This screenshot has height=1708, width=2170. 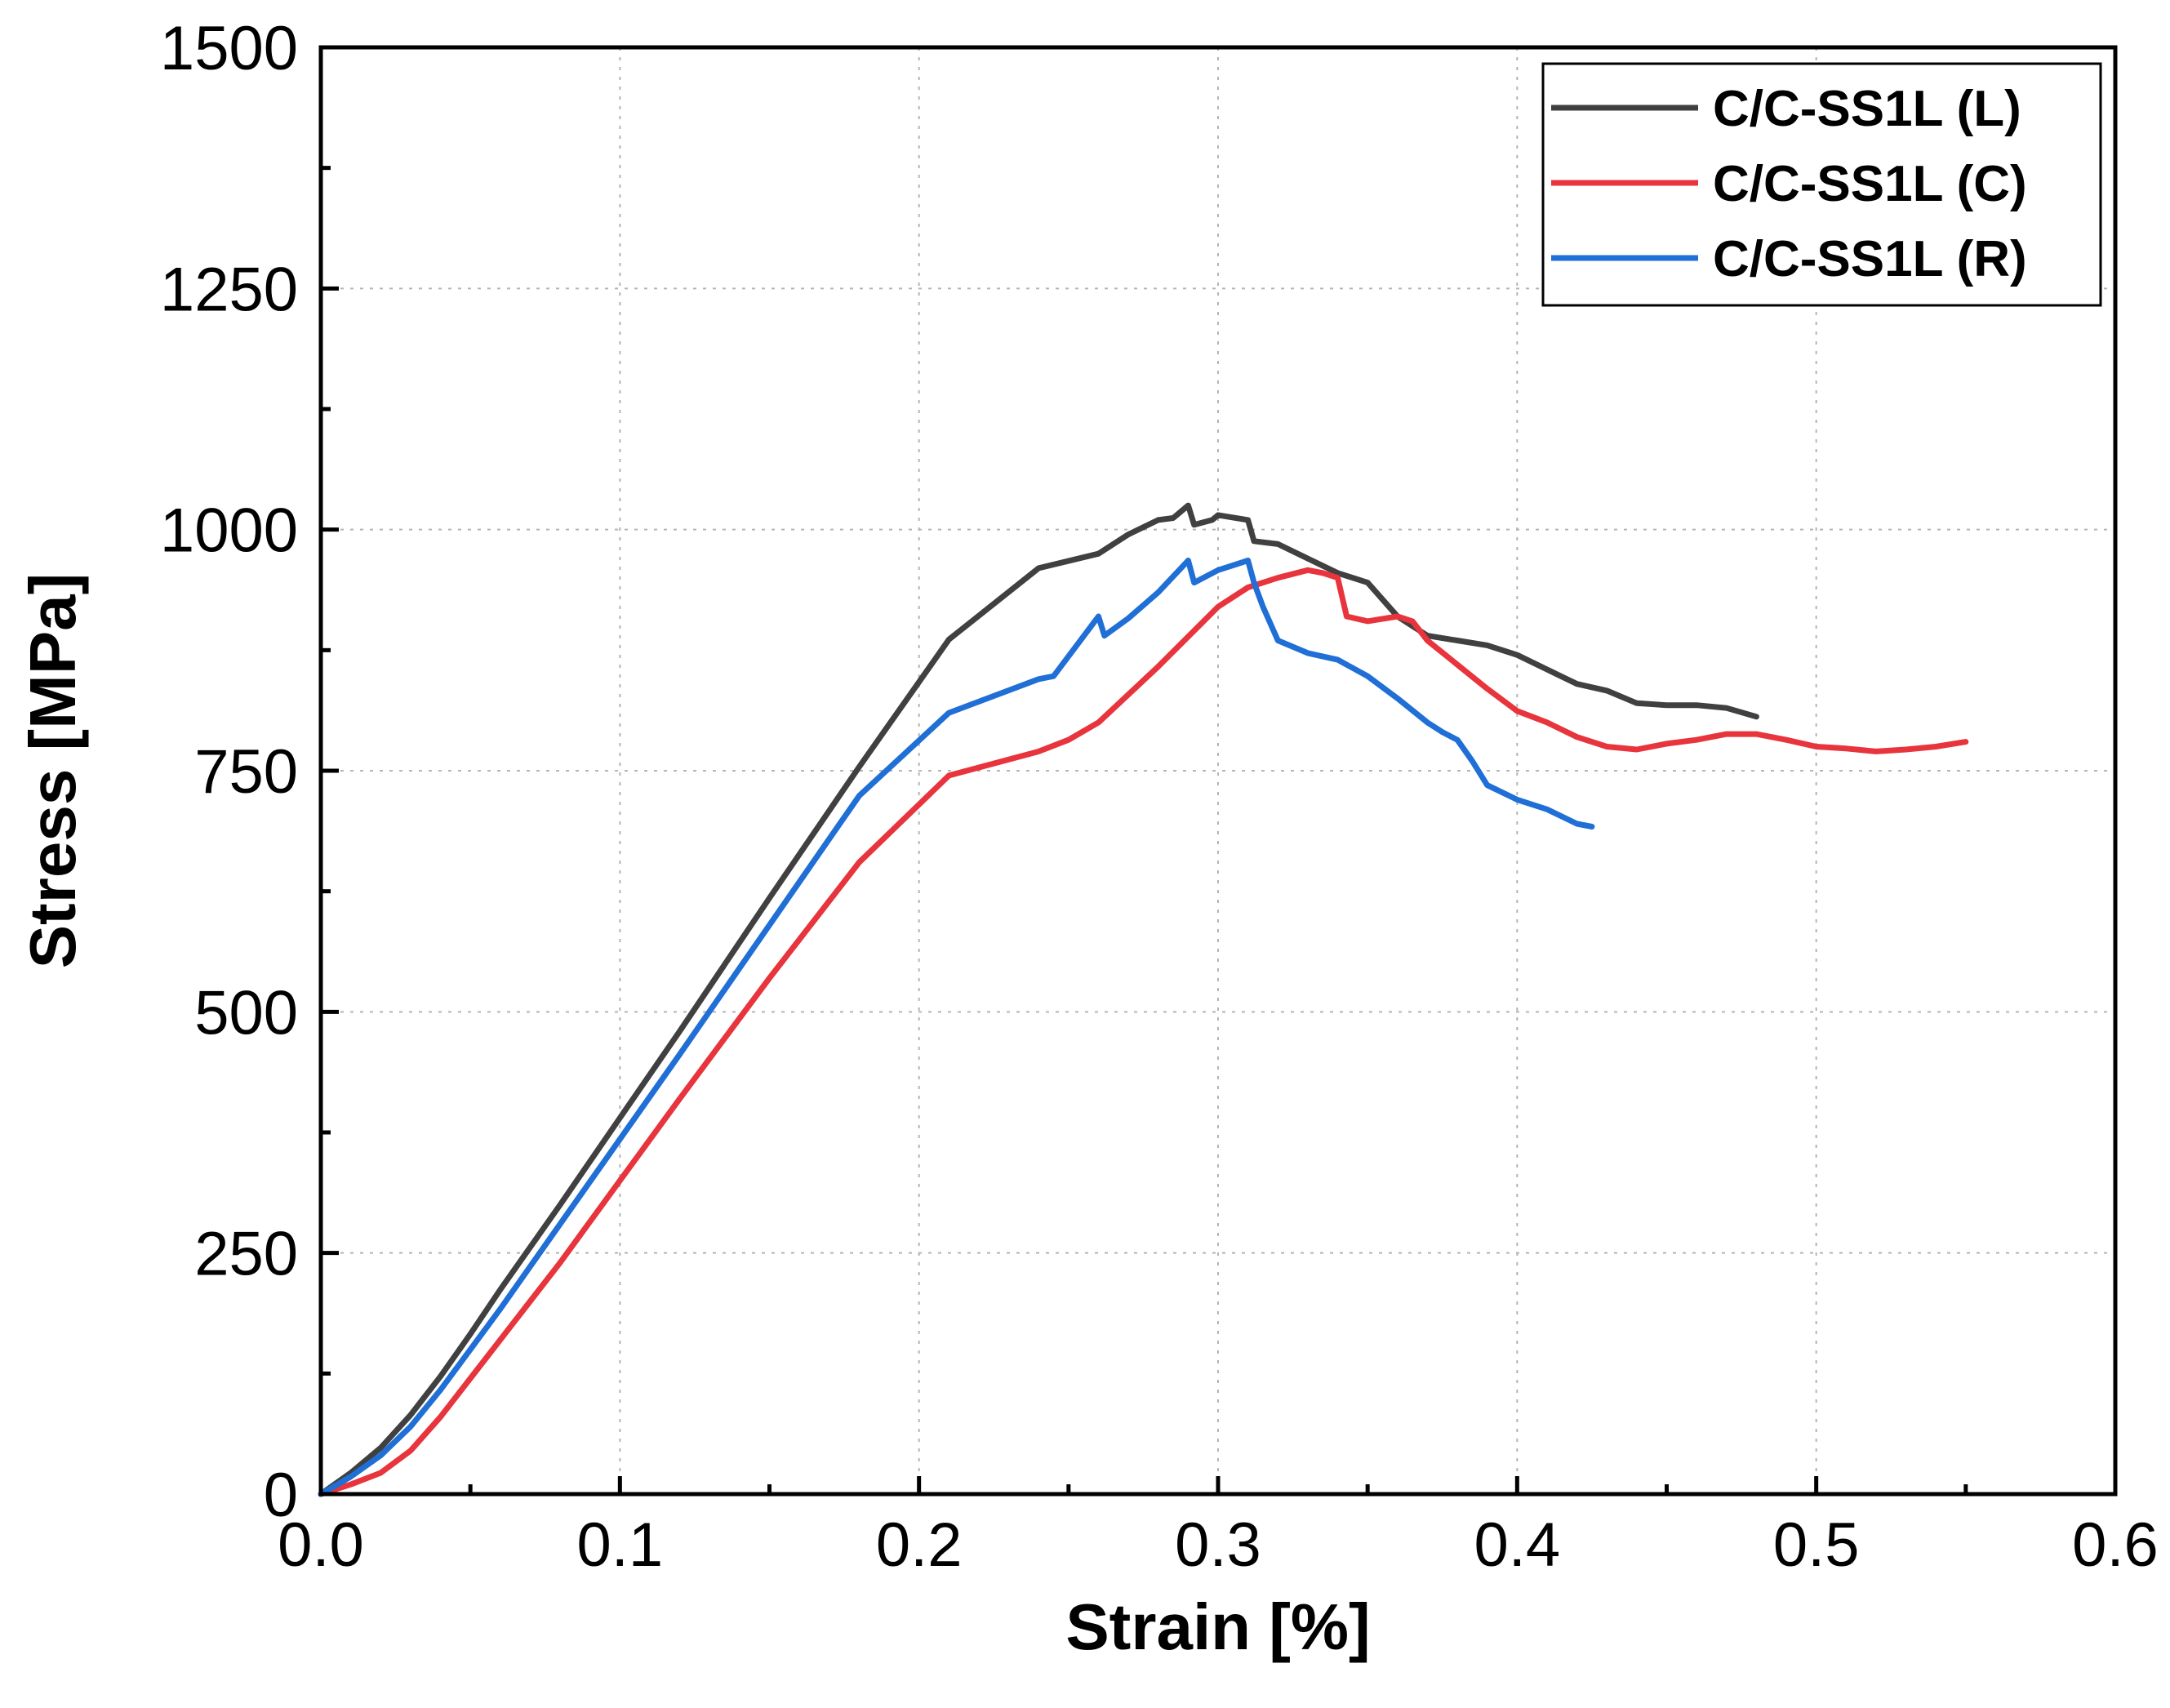 I want to click on legend-entries: C/C-SS1L (L) C/C-SS1L (C) C/C-SS1L (R), so click(x=1789, y=184).